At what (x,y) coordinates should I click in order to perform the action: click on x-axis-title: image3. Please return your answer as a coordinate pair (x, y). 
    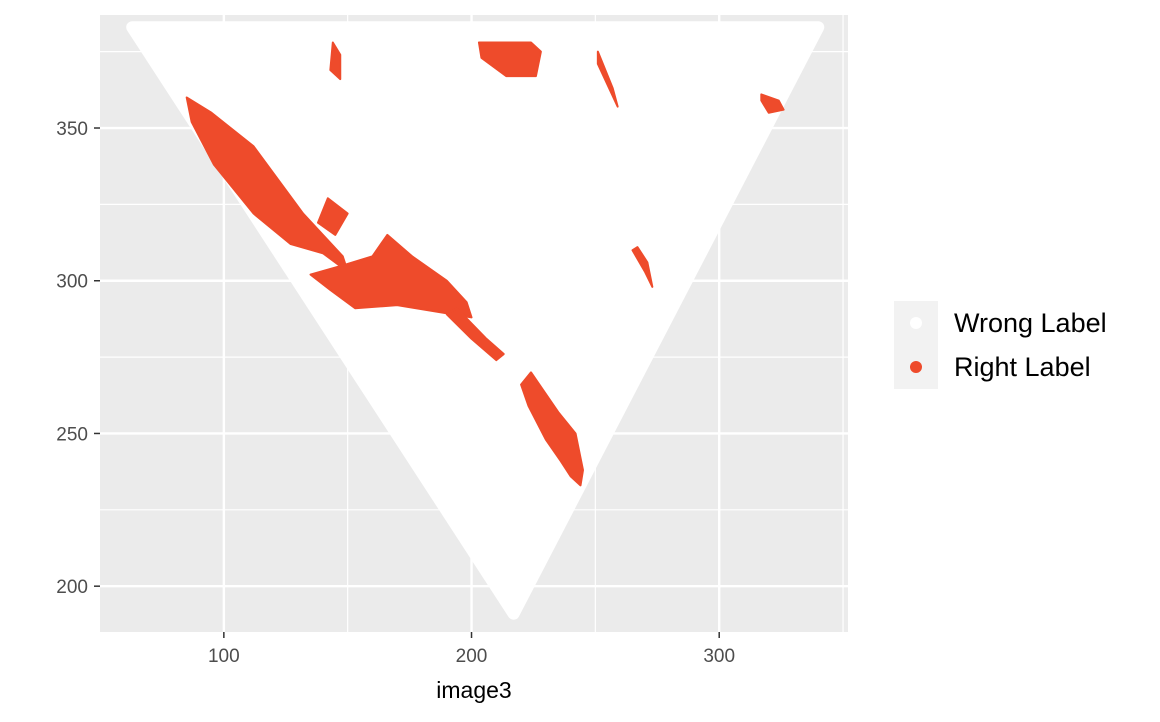
    Looking at the image, I should click on (473, 690).